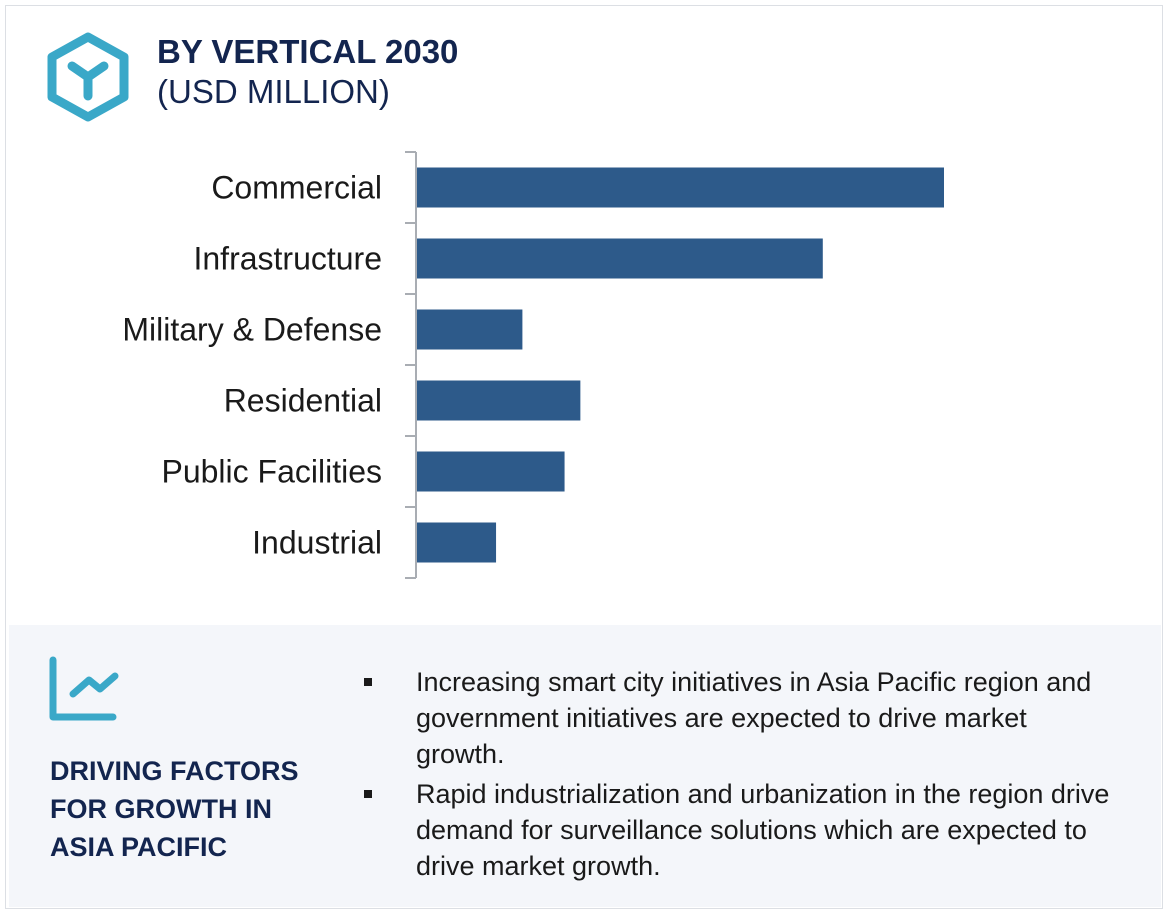 The image size is (1170, 916). Describe the element at coordinates (84, 688) in the screenshot. I see `line-chart-trend-icon` at that location.